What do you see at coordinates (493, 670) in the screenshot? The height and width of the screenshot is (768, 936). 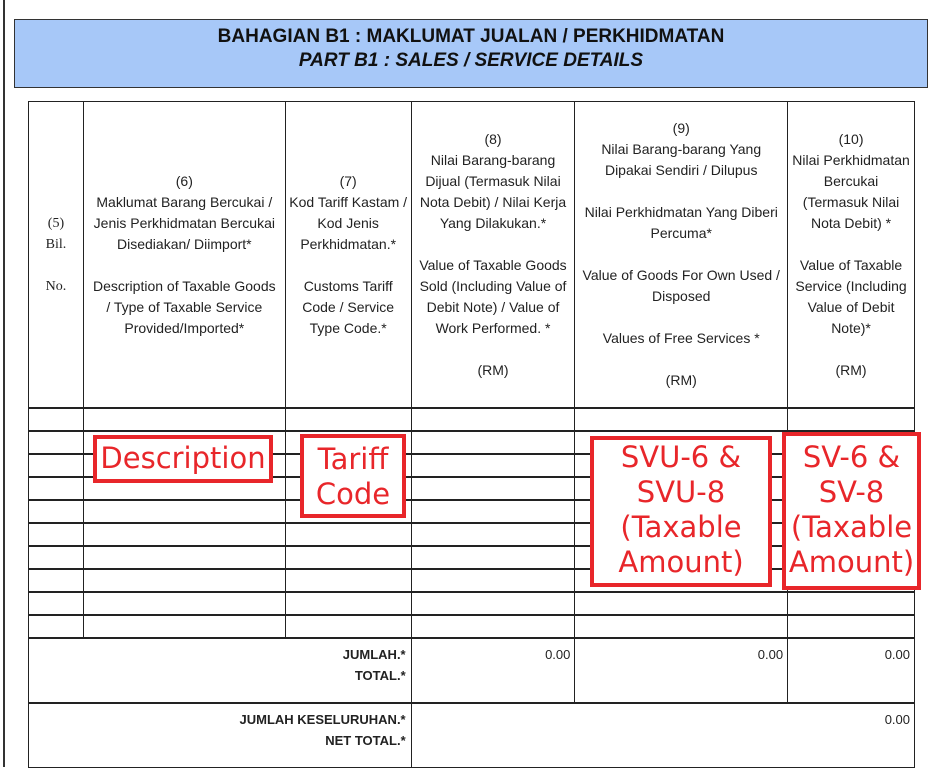 I see `total-col8: 0.00` at bounding box center [493, 670].